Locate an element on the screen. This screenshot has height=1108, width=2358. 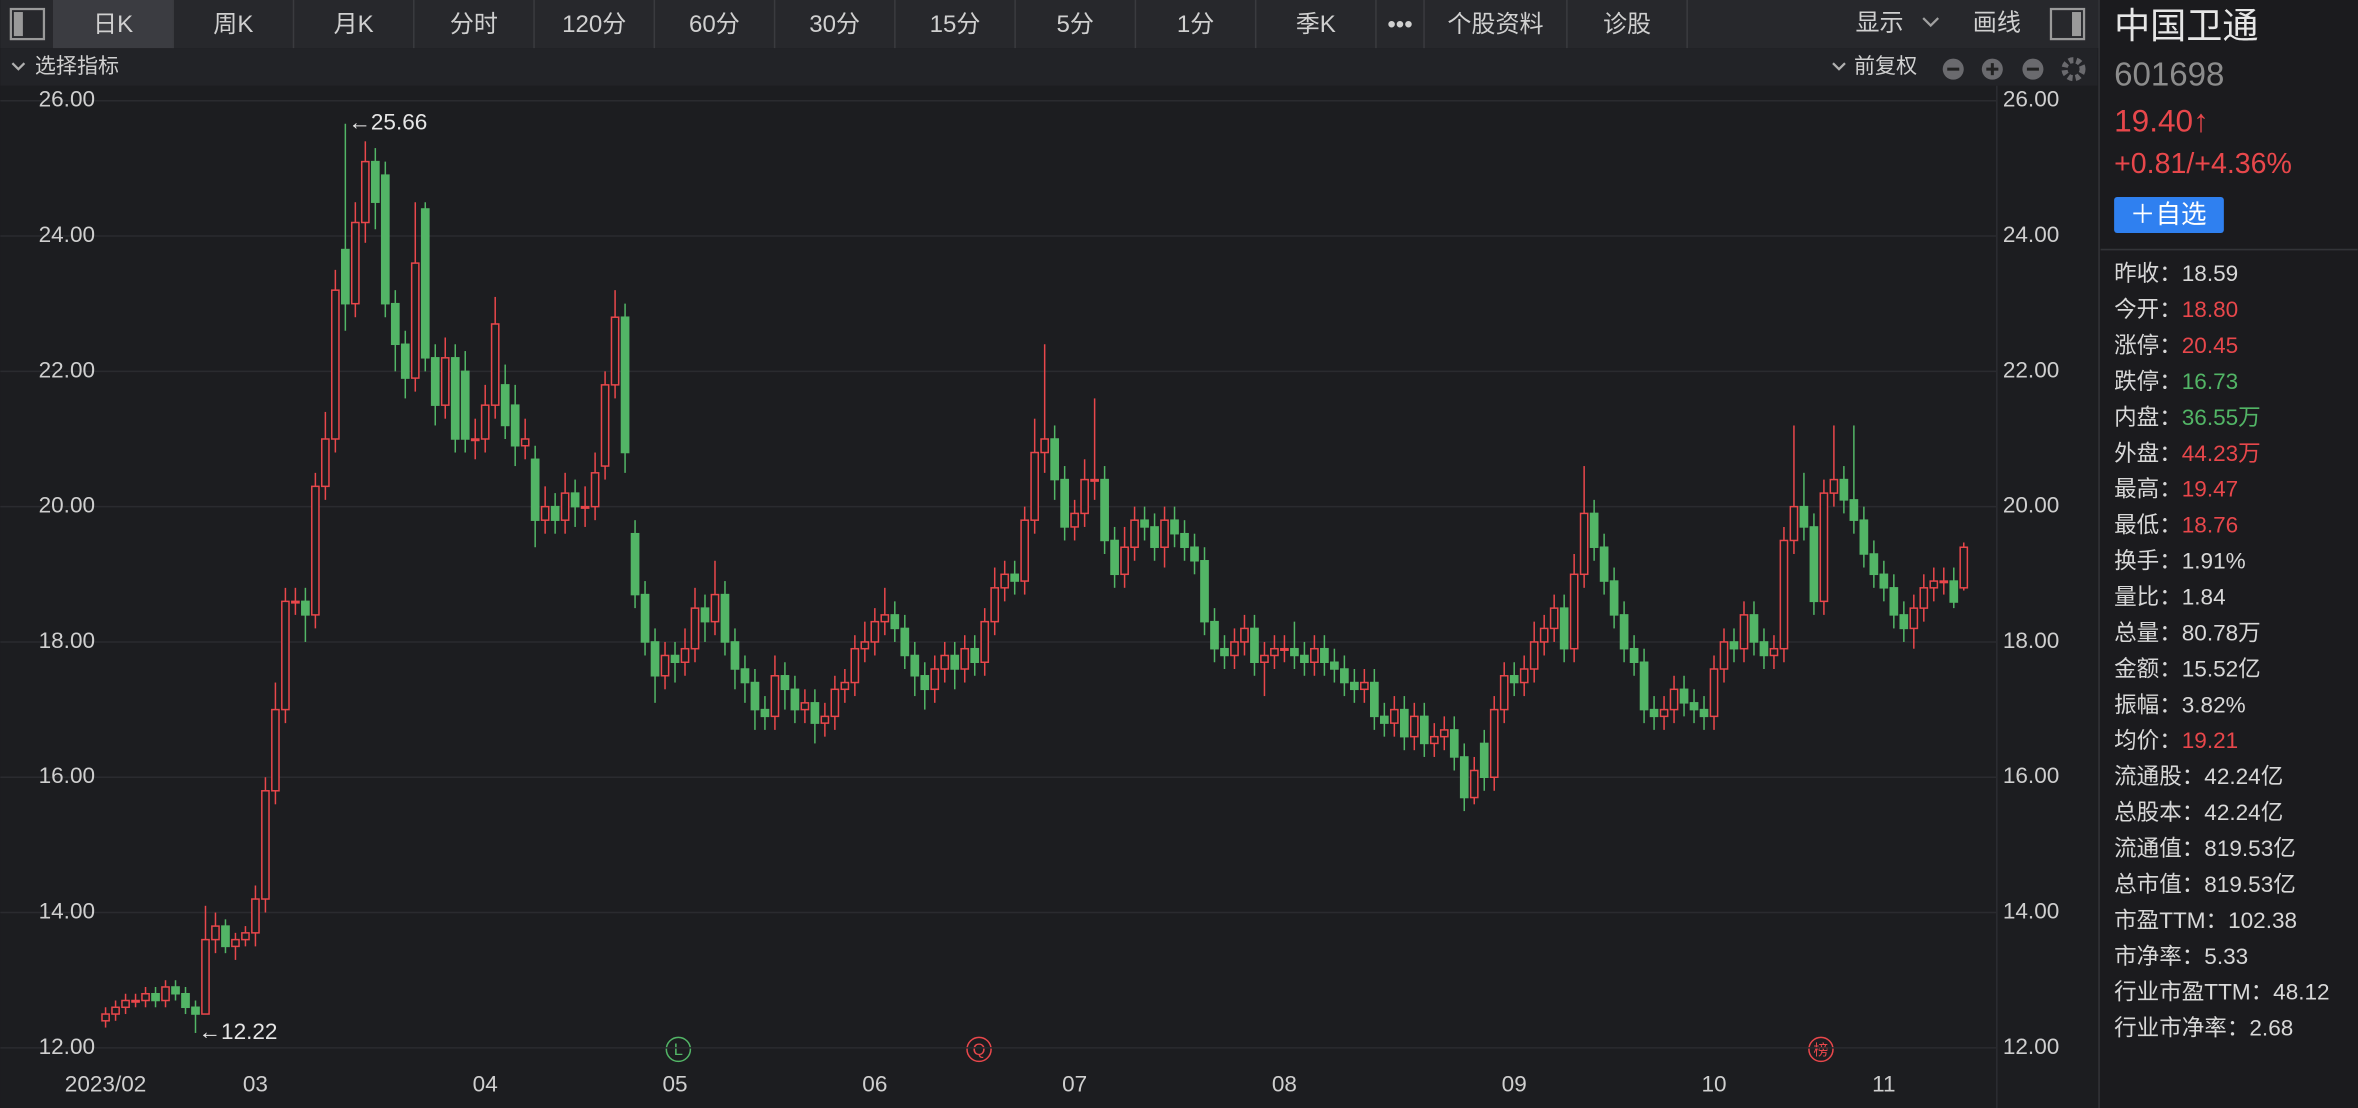
stat-label: 外盘： is located at coordinates (2148, 453).